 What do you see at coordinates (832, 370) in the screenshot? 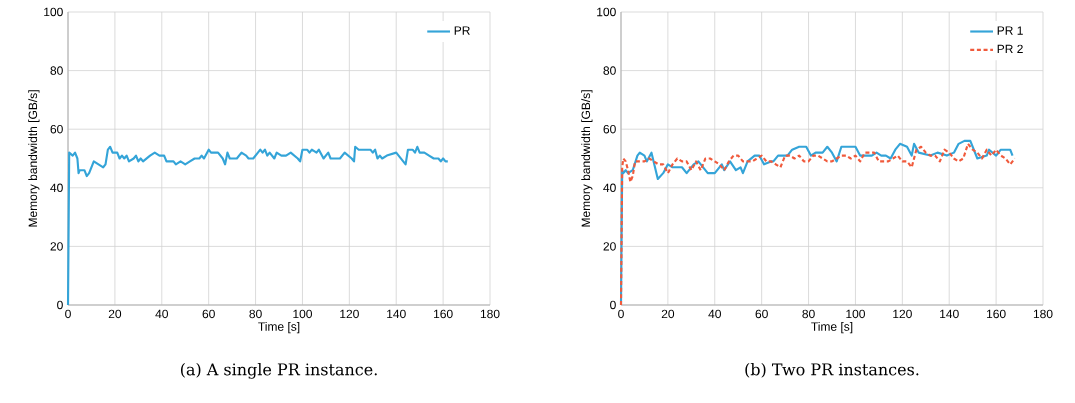
I see `text: (b) Two PR instances.` at bounding box center [832, 370].